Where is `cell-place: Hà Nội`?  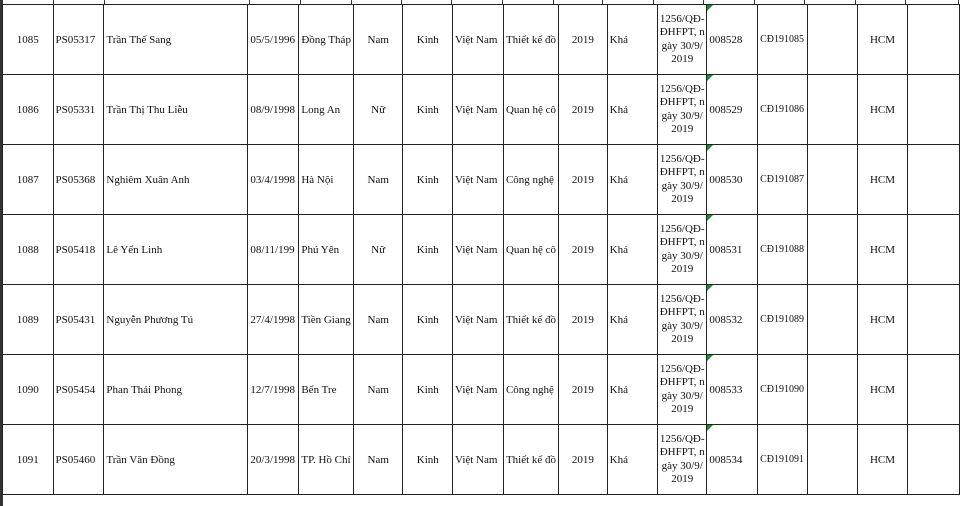
cell-place: Hà Nội is located at coordinates (326, 179).